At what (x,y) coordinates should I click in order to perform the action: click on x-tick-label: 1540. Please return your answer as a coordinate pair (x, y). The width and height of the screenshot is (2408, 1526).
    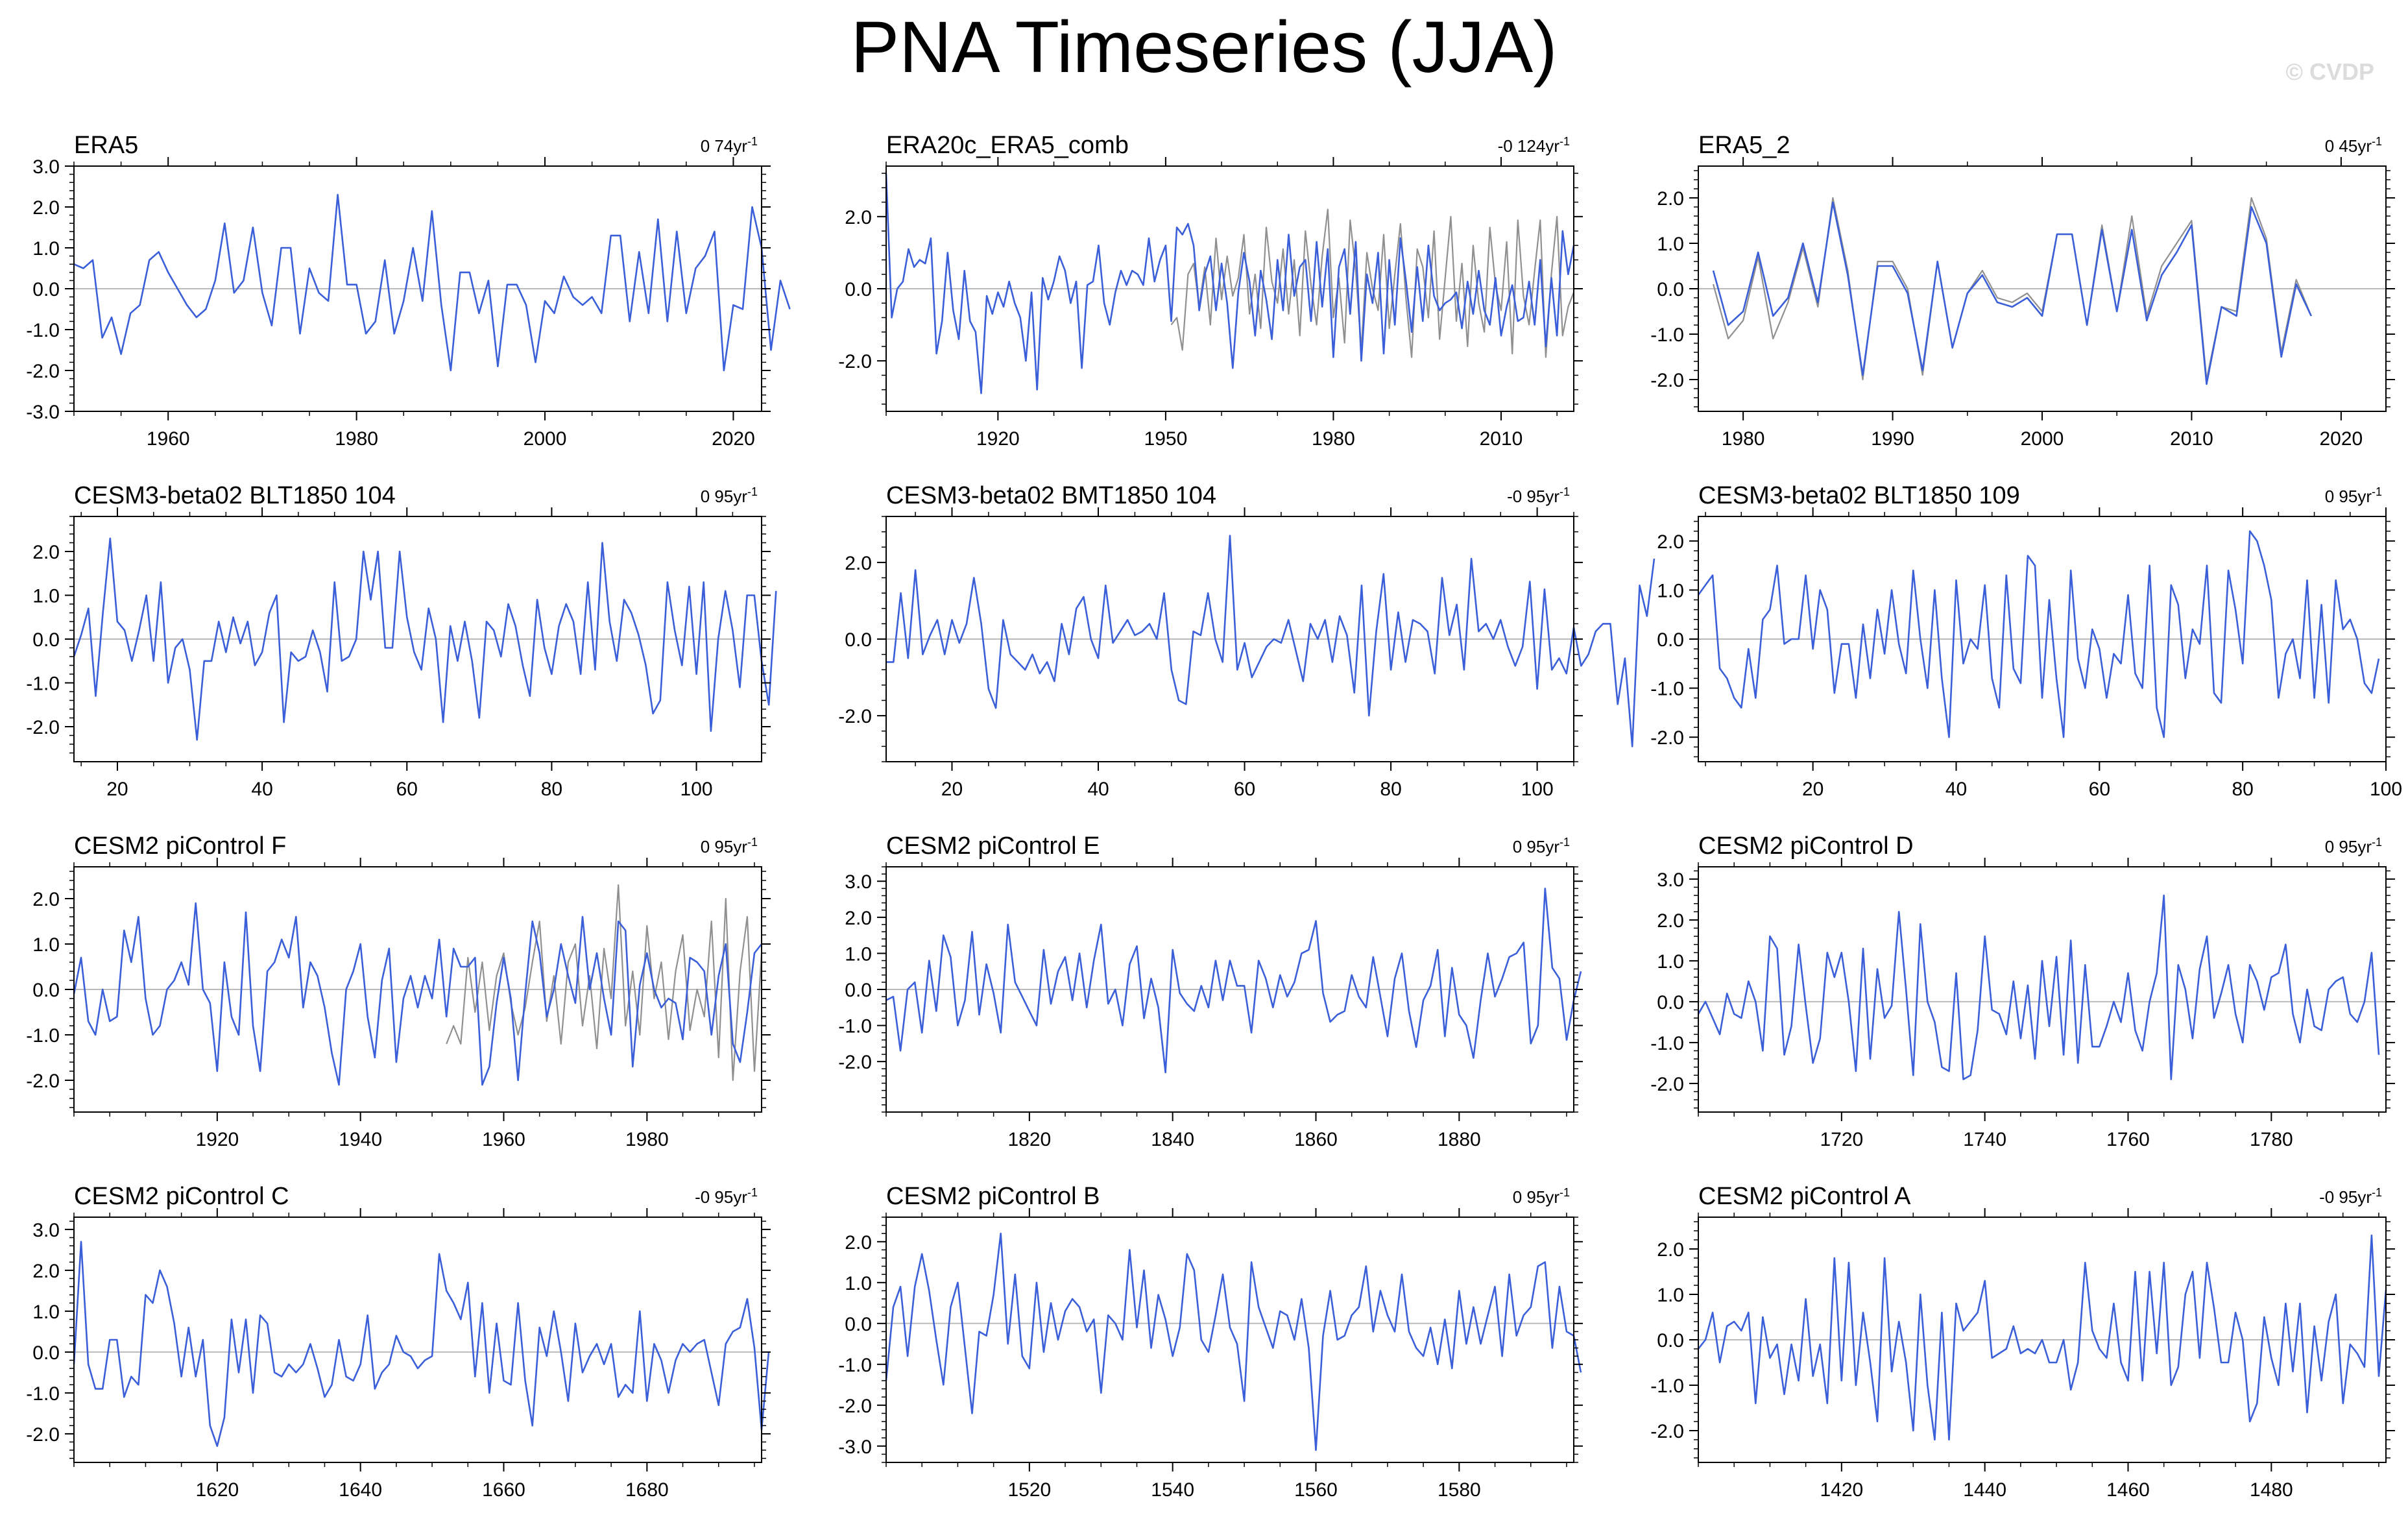
    Looking at the image, I should click on (1172, 1490).